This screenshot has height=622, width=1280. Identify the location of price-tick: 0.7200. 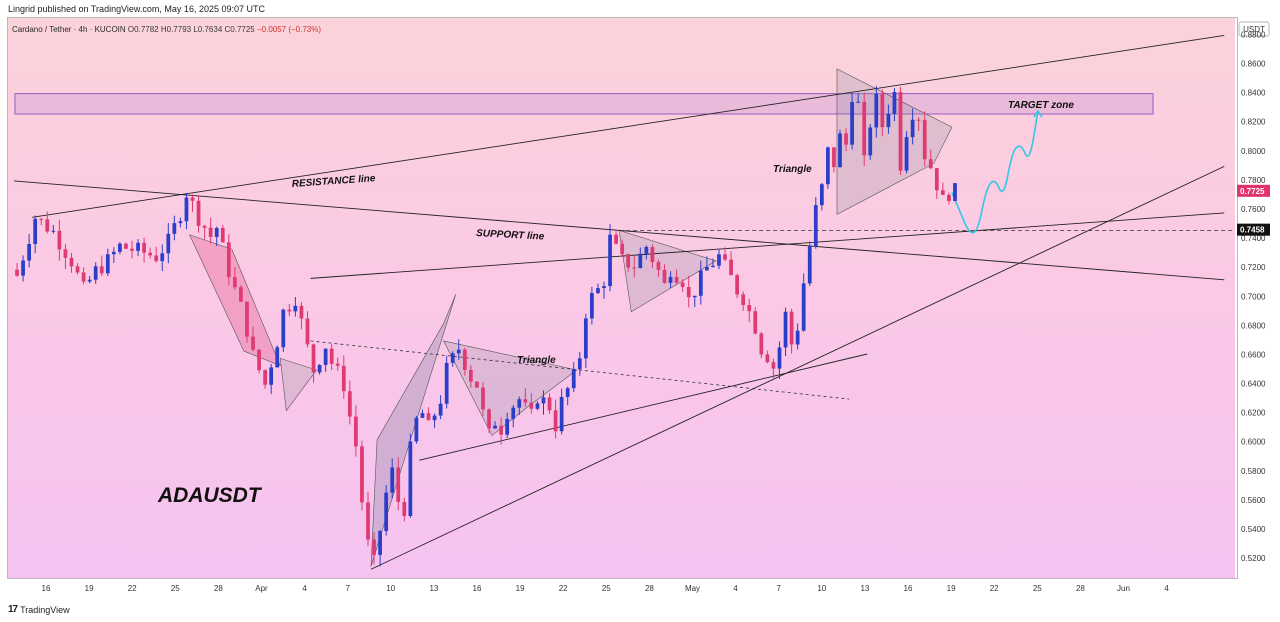
(1253, 267).